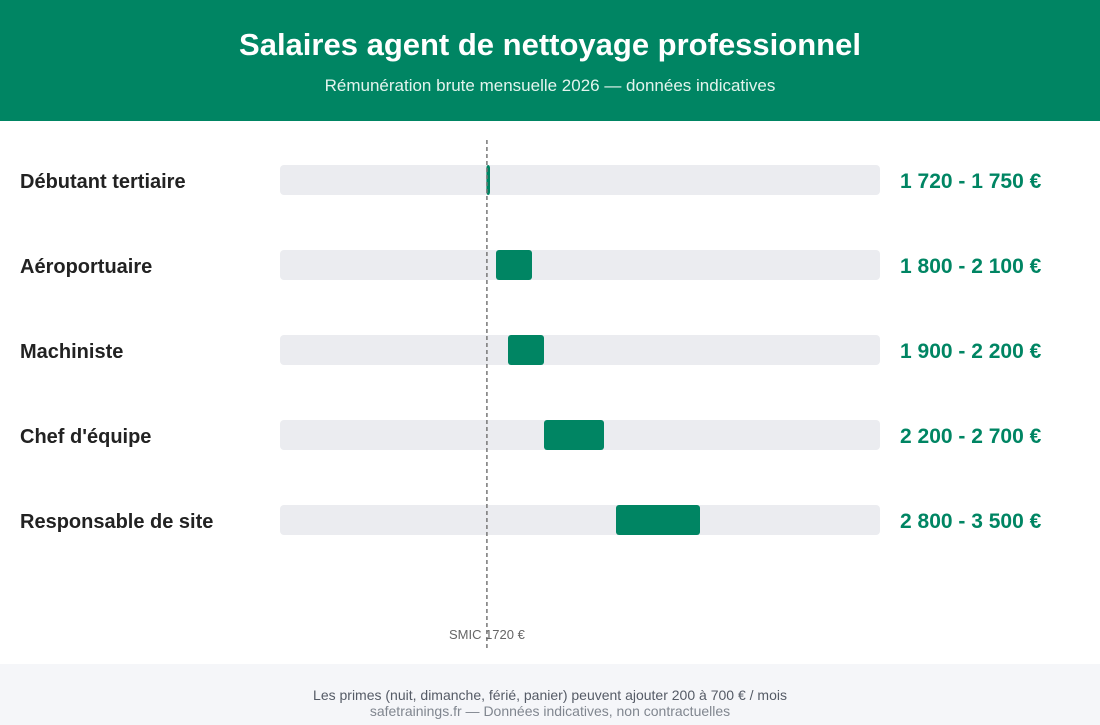 This screenshot has height=725, width=1100. What do you see at coordinates (971, 436) in the screenshot?
I see `range-value-label: 2 200 - 2 700 €` at bounding box center [971, 436].